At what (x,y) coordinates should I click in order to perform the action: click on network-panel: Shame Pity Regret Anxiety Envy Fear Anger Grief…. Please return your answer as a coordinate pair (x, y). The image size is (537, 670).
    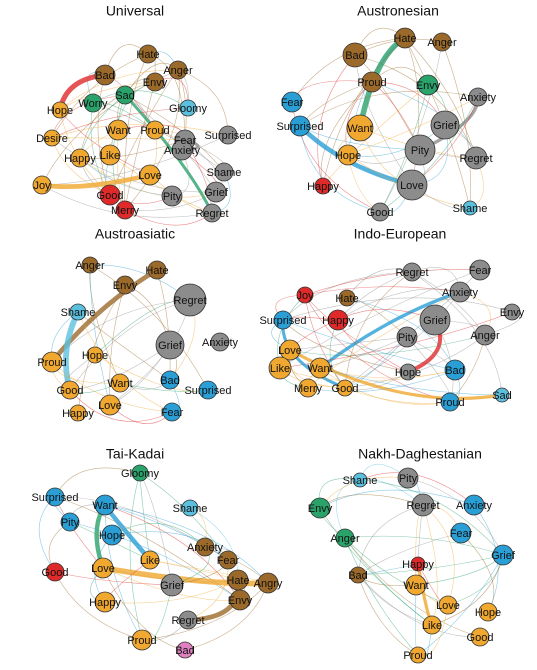
    Looking at the image, I should click on (412, 555).